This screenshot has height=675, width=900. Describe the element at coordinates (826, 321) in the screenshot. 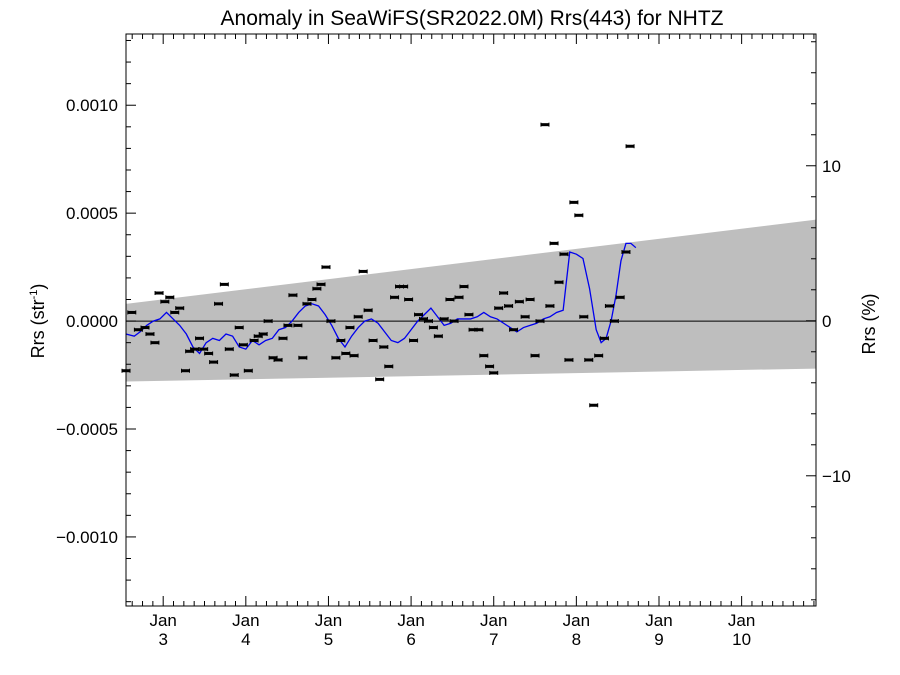

I see `right-tick-label: 0` at that location.